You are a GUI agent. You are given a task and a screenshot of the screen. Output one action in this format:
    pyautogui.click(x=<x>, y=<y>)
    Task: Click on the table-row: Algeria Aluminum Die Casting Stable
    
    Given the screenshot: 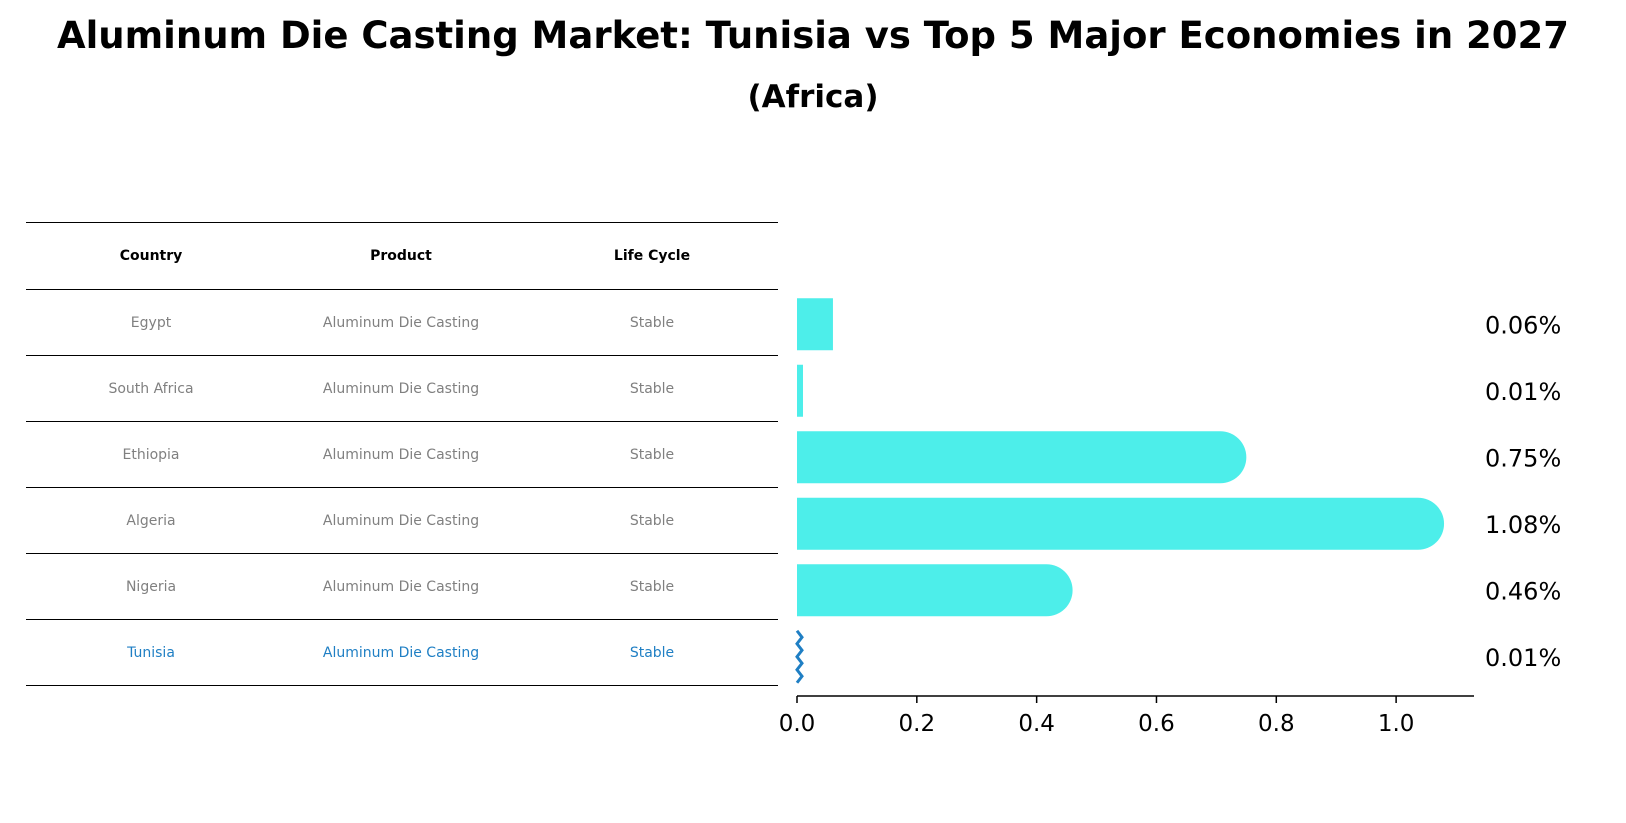 What is the action you would take?
    pyautogui.click(x=402, y=521)
    